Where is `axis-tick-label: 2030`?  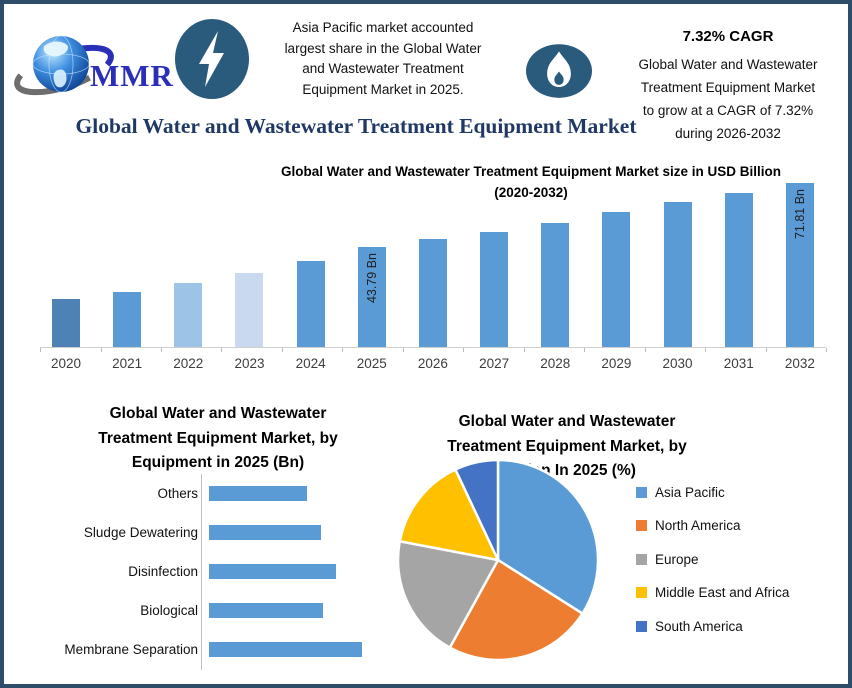 axis-tick-label: 2030 is located at coordinates (677, 363).